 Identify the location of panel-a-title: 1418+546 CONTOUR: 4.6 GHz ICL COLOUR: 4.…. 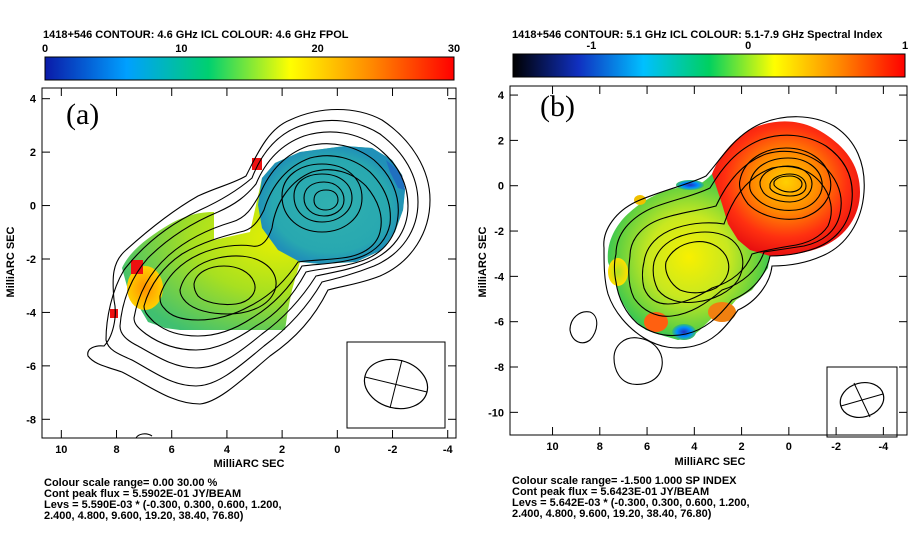
(196, 35).